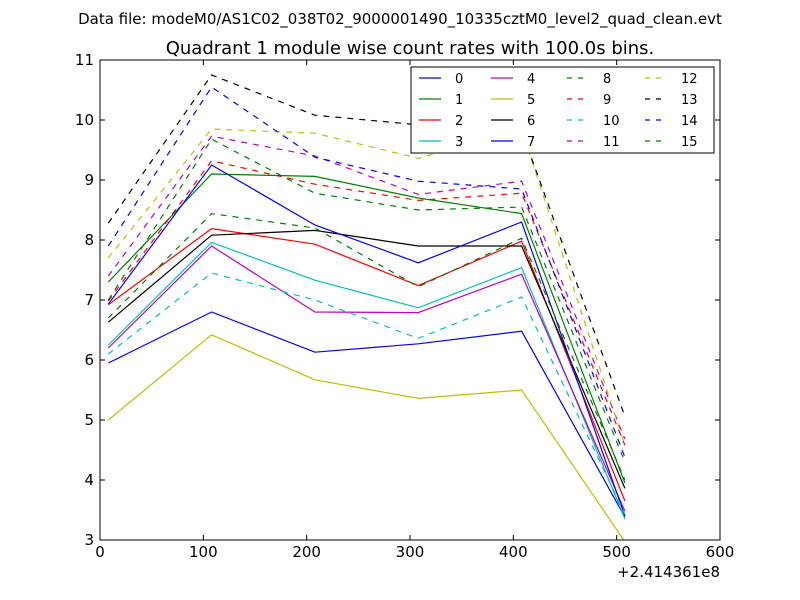  Describe the element at coordinates (589, 79) in the screenshot. I see `legend-entry-8: 8` at that location.